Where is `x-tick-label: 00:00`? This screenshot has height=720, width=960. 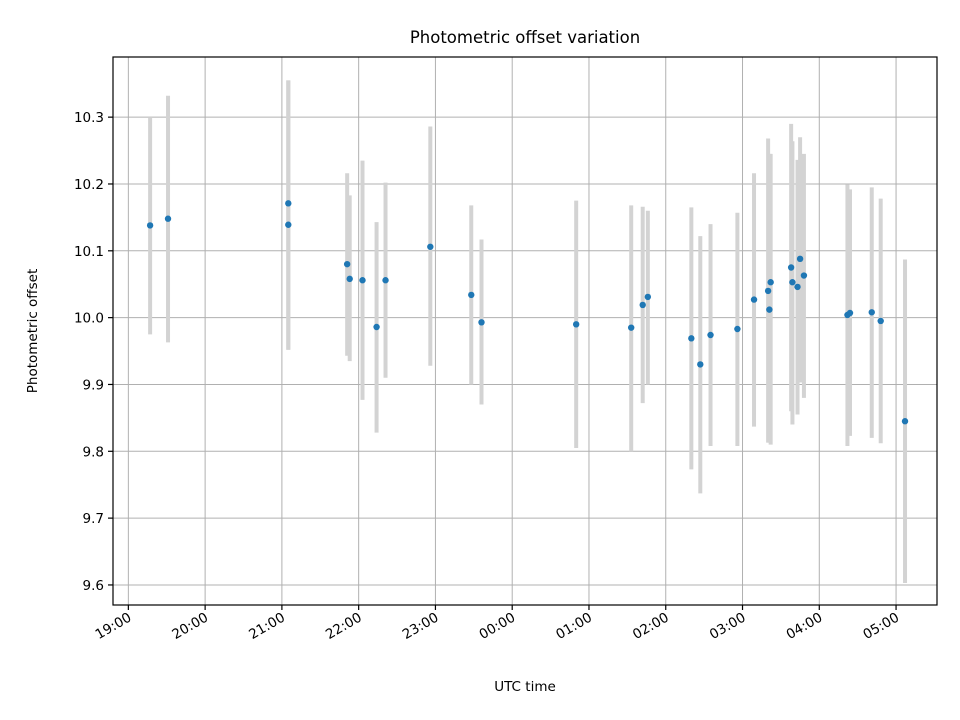 x-tick-label: 00:00 is located at coordinates (498, 626).